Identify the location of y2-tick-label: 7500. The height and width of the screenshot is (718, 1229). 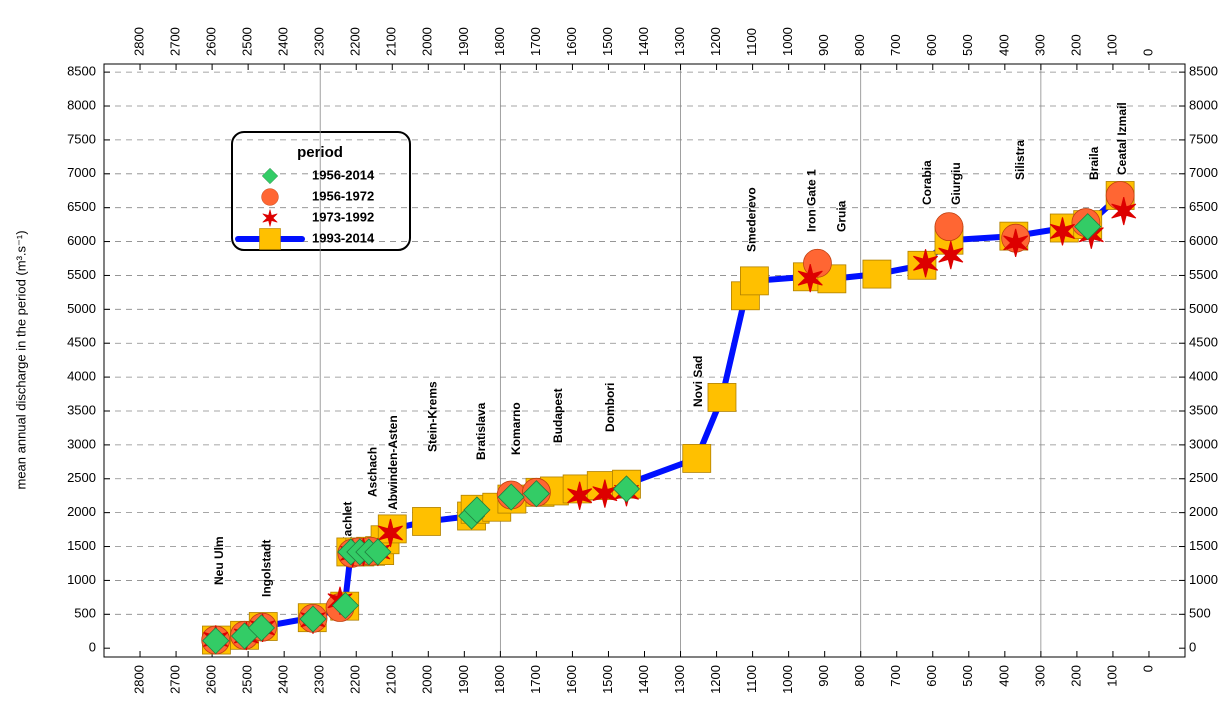
(1203, 138).